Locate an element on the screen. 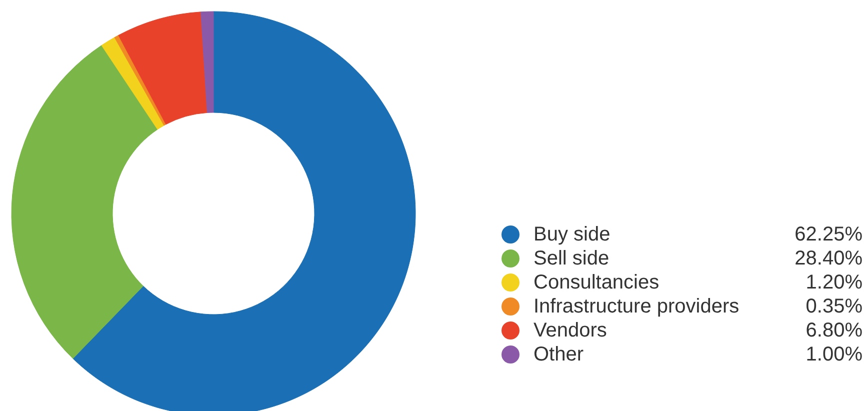  legend-label: Vendors is located at coordinates (570, 331).